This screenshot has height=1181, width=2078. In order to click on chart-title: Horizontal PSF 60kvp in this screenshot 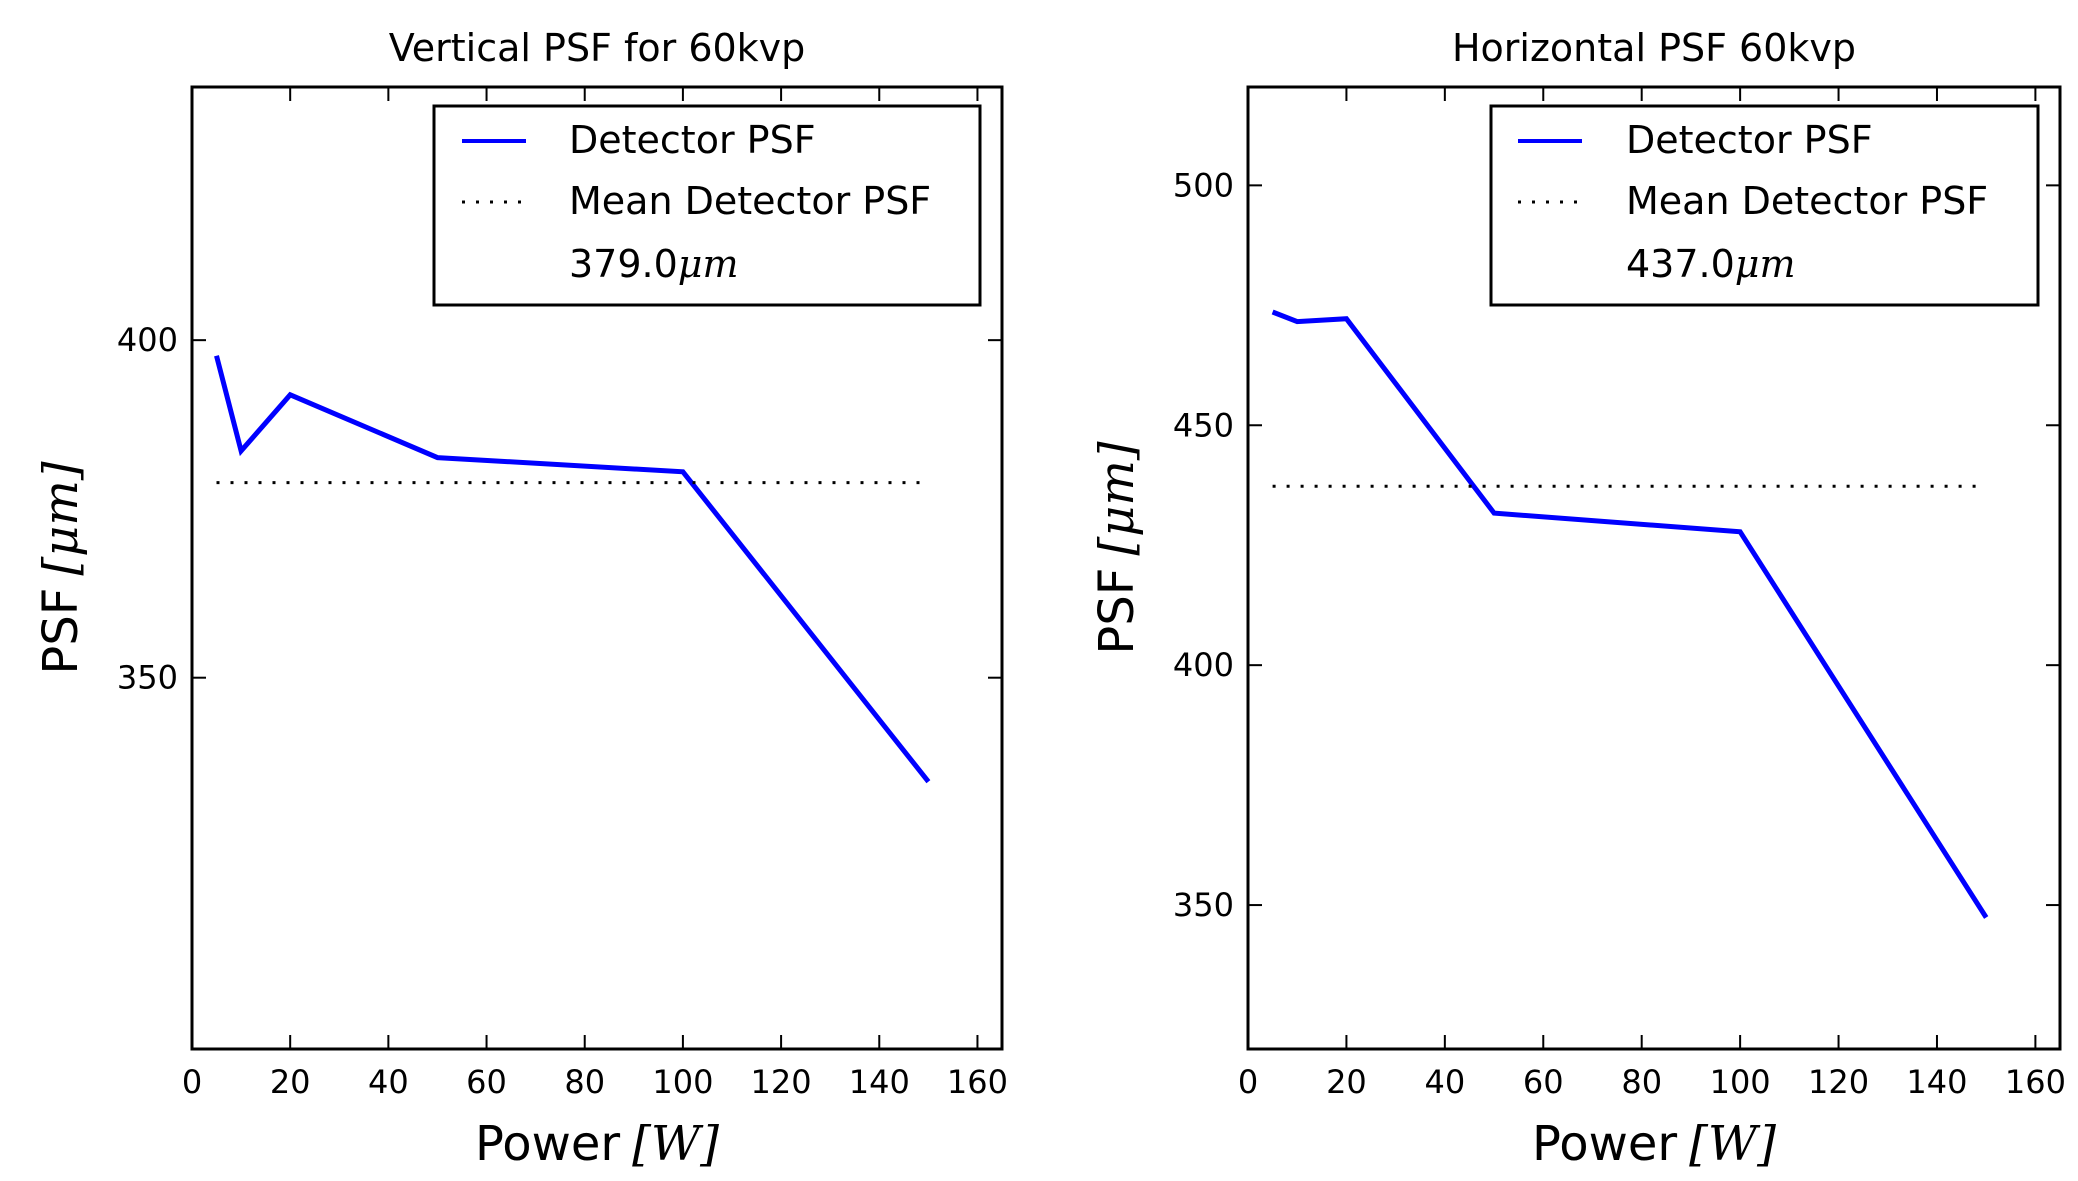, I will do `click(1654, 48)`.